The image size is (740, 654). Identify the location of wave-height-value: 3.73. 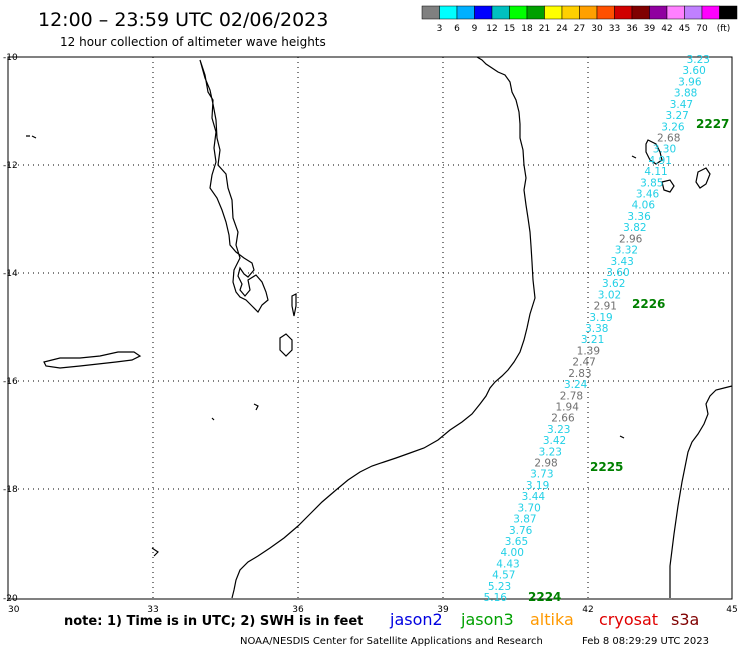
(541, 475).